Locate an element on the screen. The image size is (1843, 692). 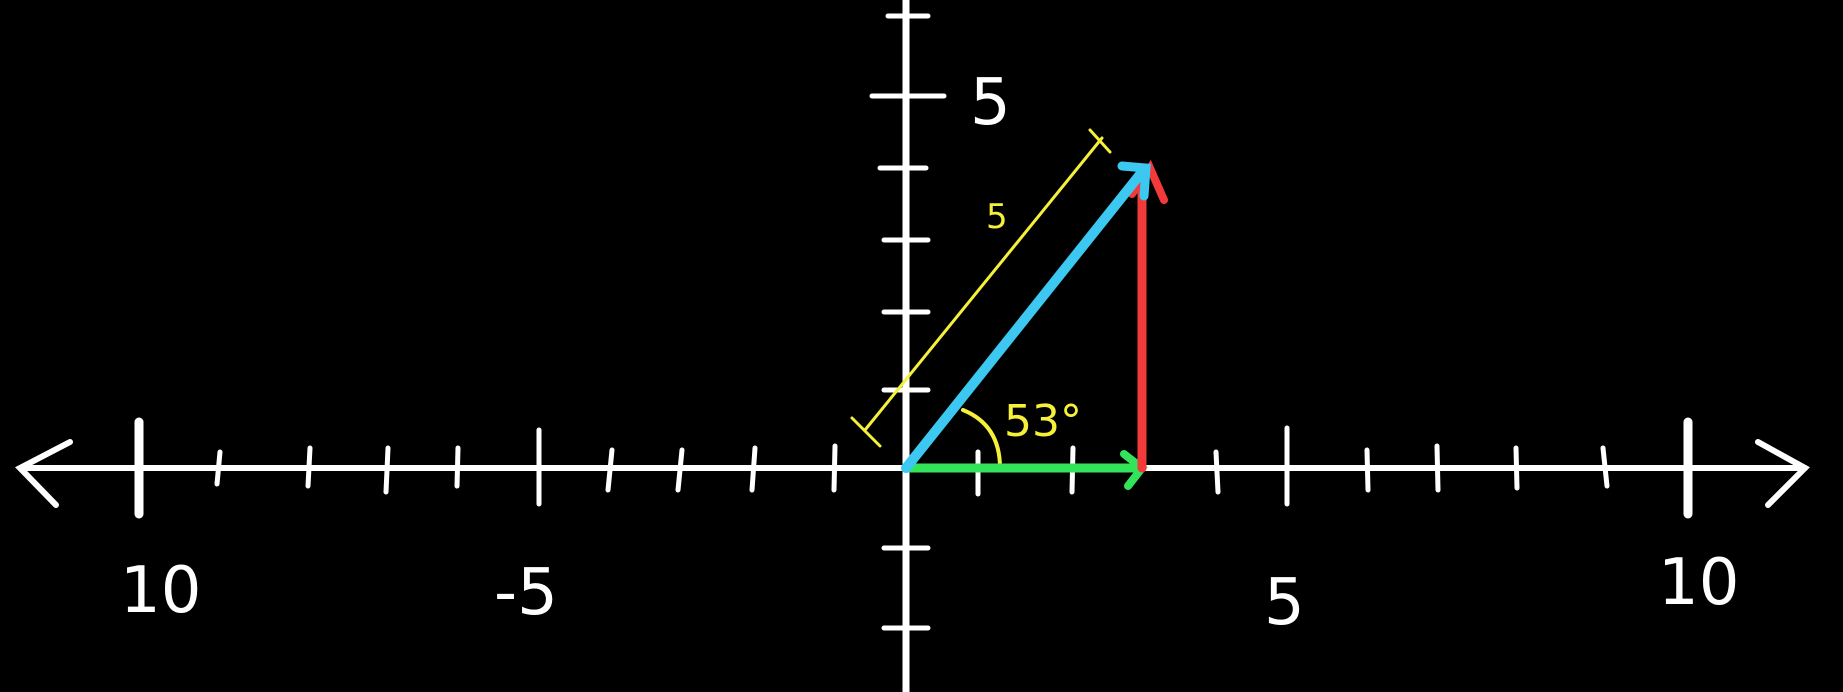
angle-arc is located at coordinates (981, 439).